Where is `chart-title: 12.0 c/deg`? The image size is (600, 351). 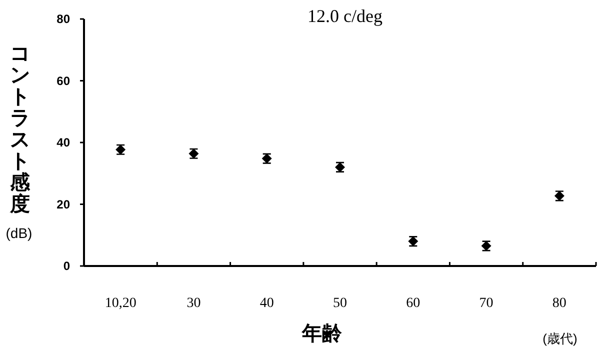
chart-title: 12.0 c/deg is located at coordinates (345, 16).